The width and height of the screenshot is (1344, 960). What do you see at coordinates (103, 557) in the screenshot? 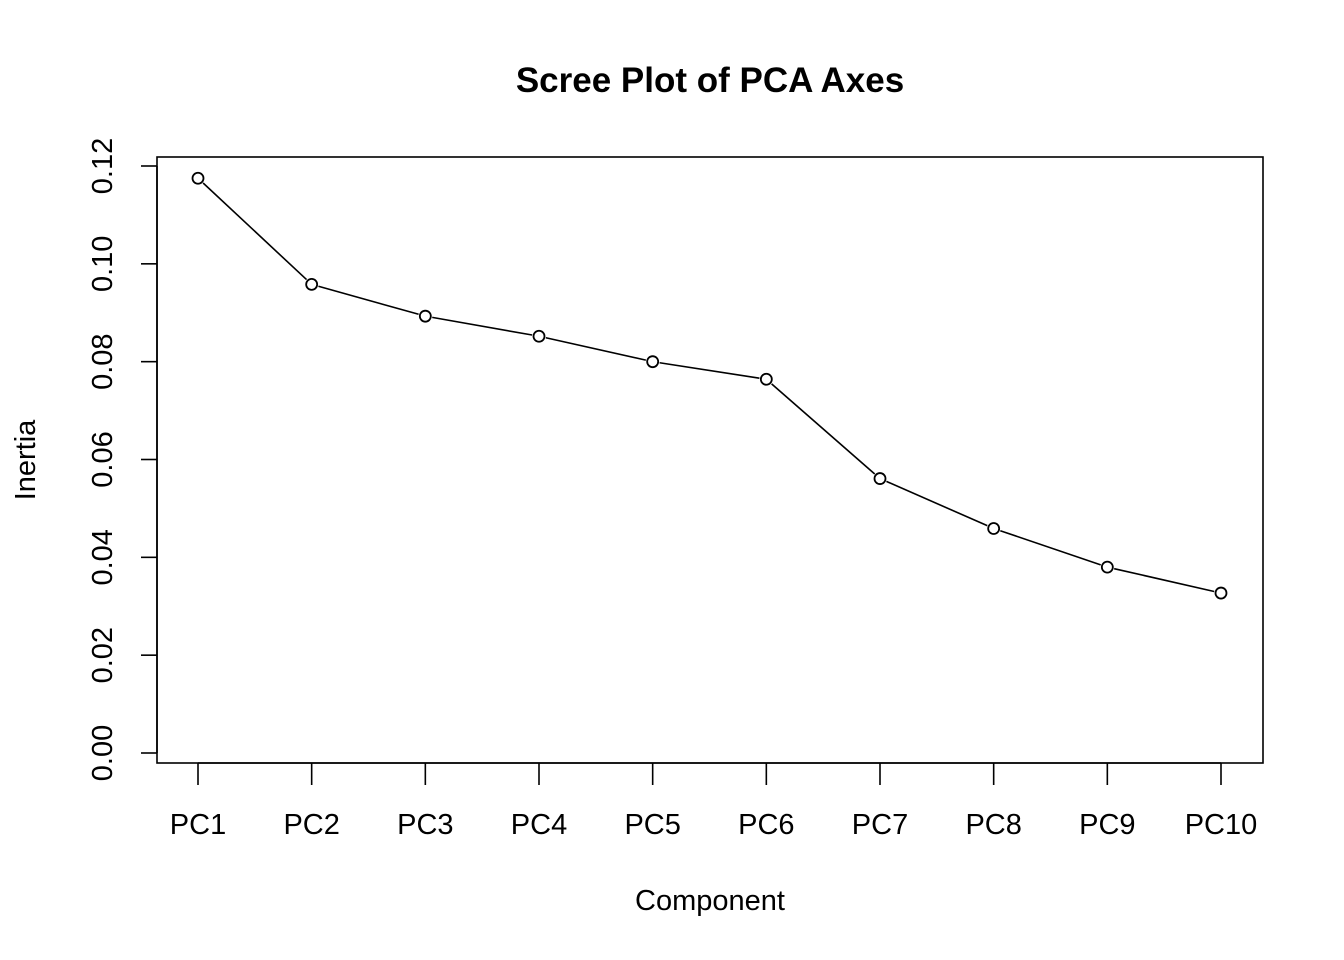
I see `y-tick-label: 0.04` at bounding box center [103, 557].